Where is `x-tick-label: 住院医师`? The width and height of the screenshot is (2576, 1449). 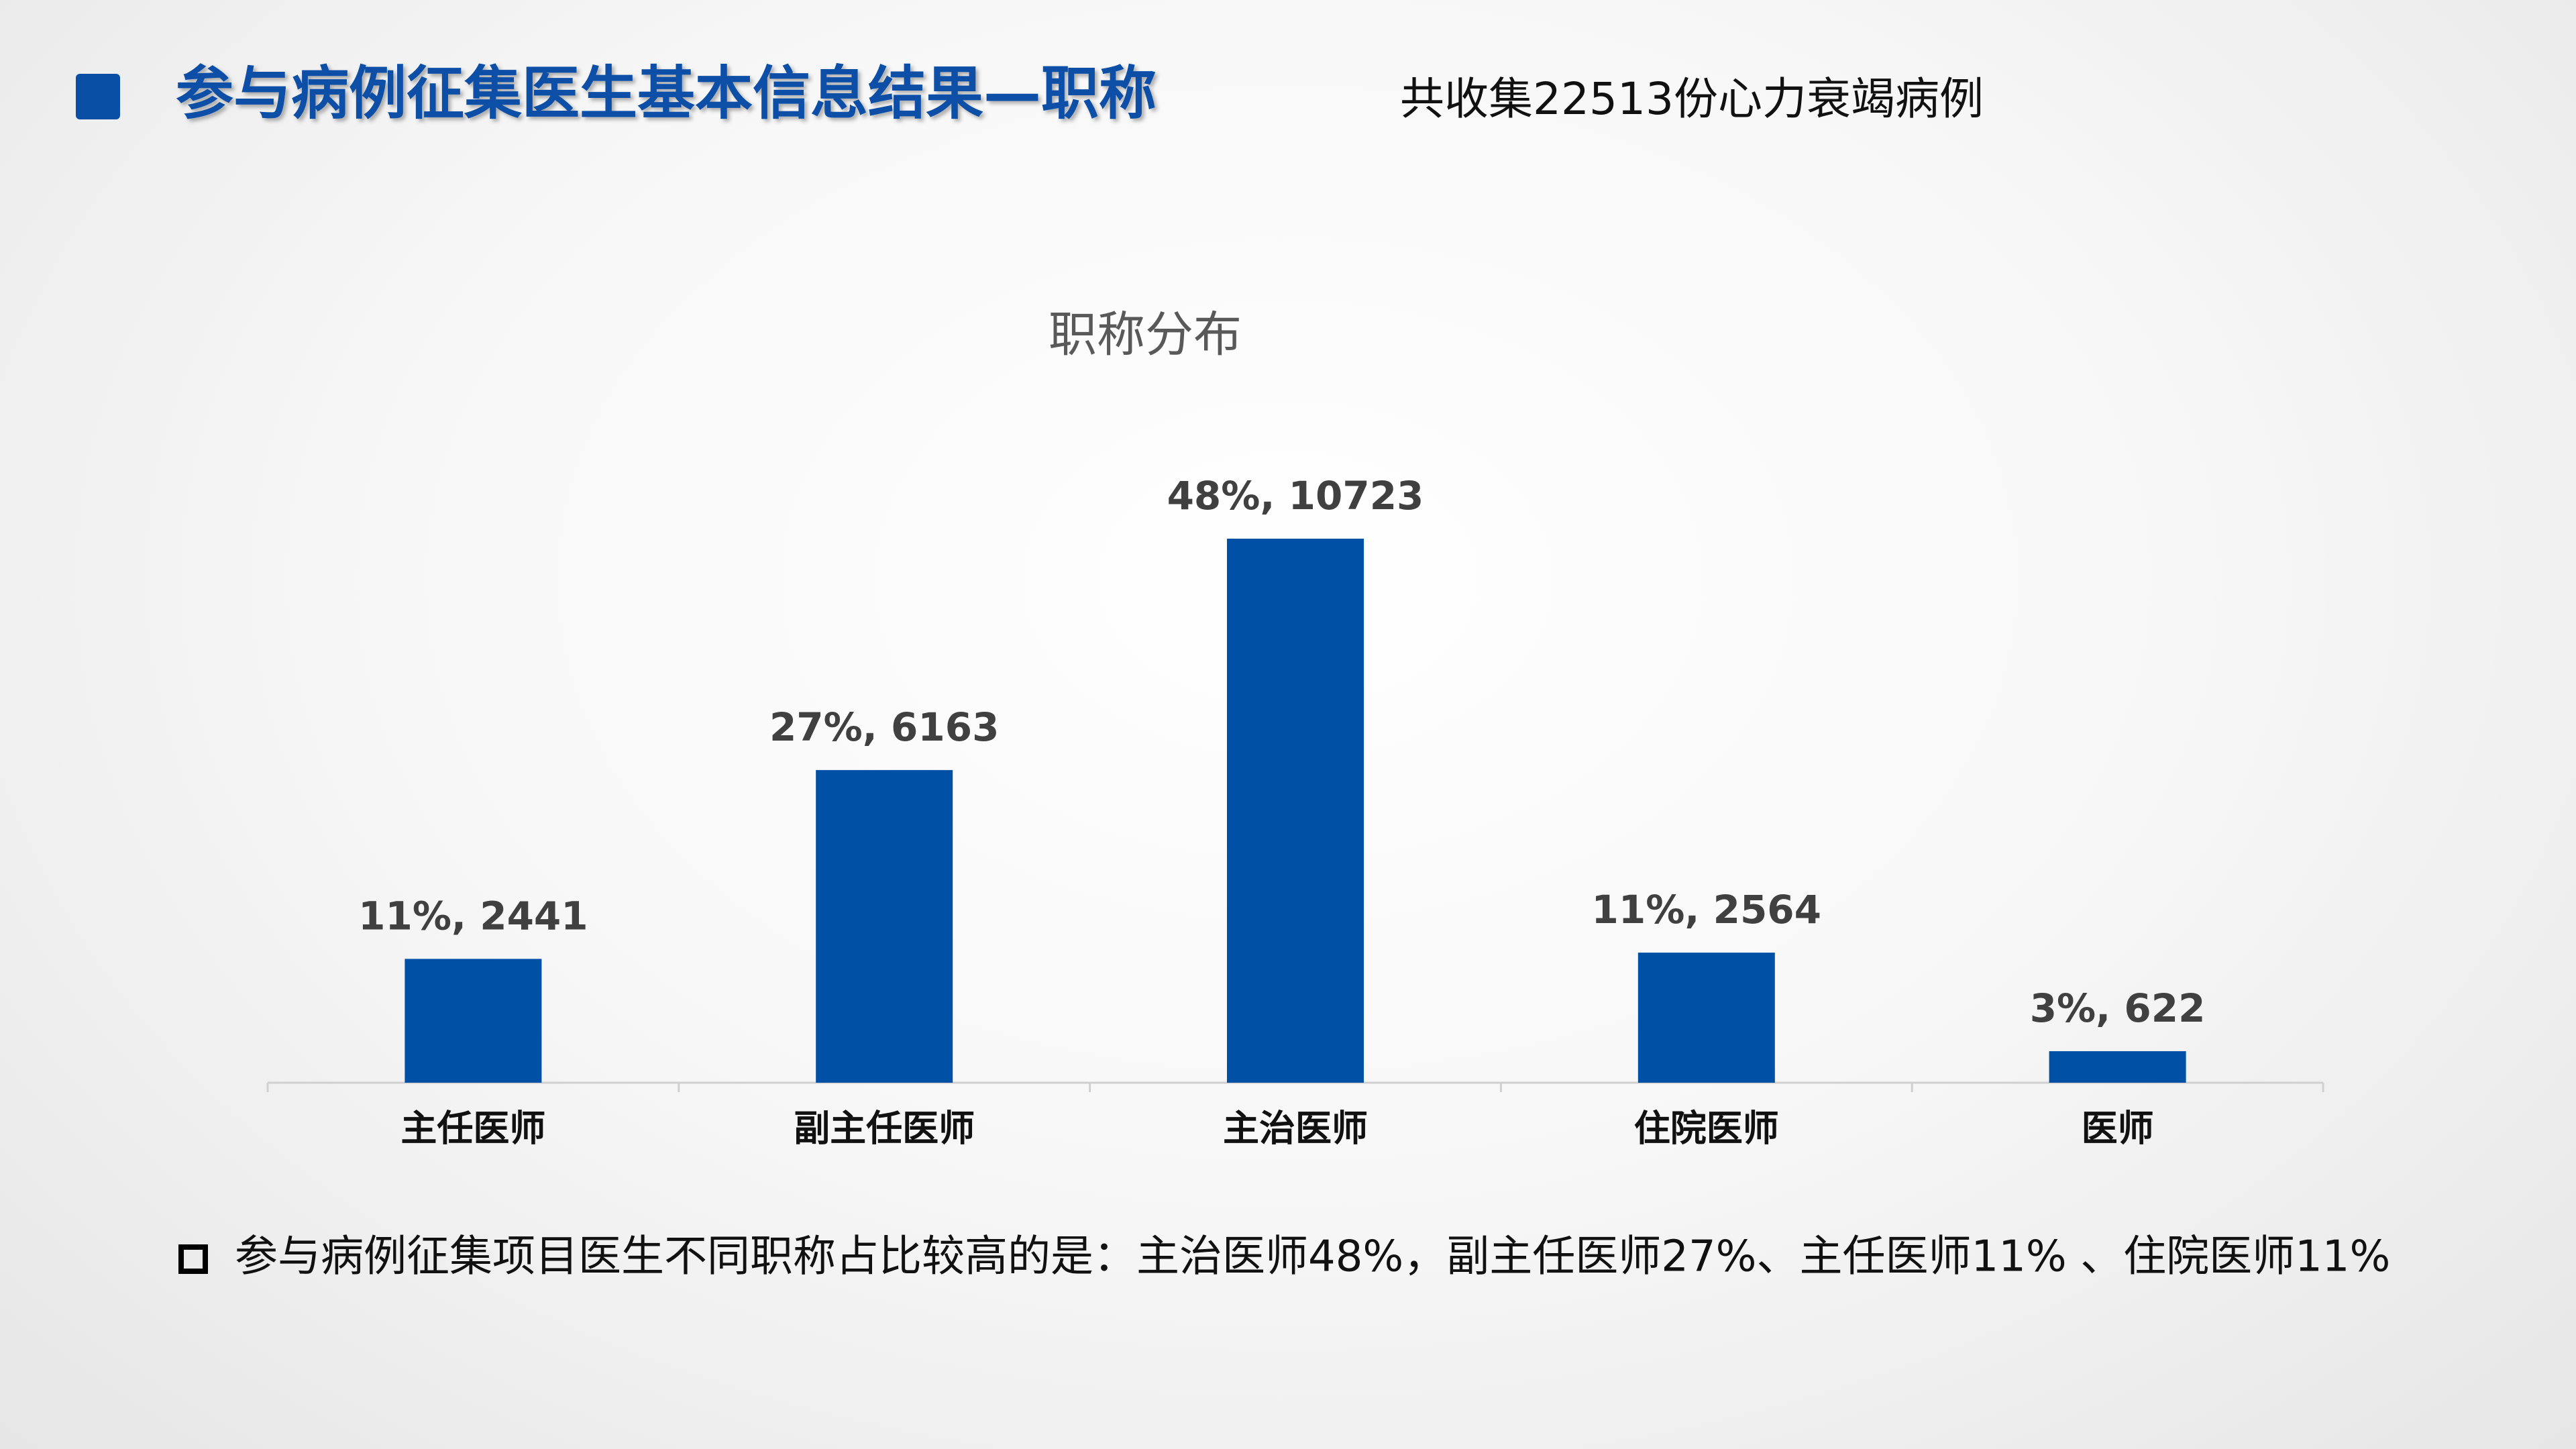
x-tick-label: 住院医师 is located at coordinates (1706, 1129).